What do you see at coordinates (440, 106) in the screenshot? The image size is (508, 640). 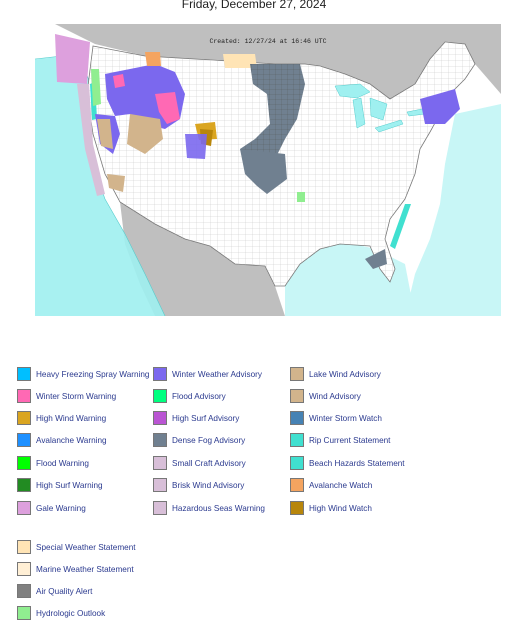 I see `winter-weather-advisory-ne` at bounding box center [440, 106].